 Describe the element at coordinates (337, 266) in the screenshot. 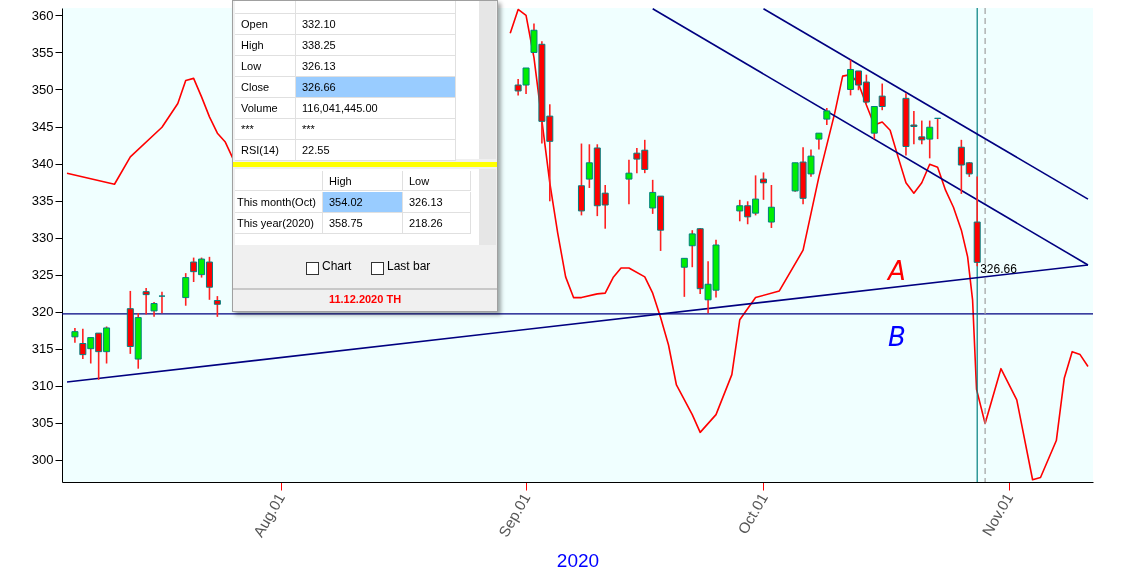

I see `annotation: Chart` at that location.